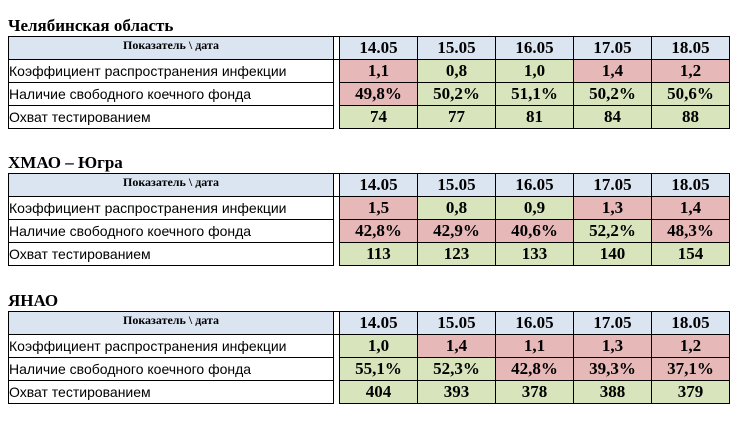  I want to click on value-cell: 48,3%, so click(690, 231).